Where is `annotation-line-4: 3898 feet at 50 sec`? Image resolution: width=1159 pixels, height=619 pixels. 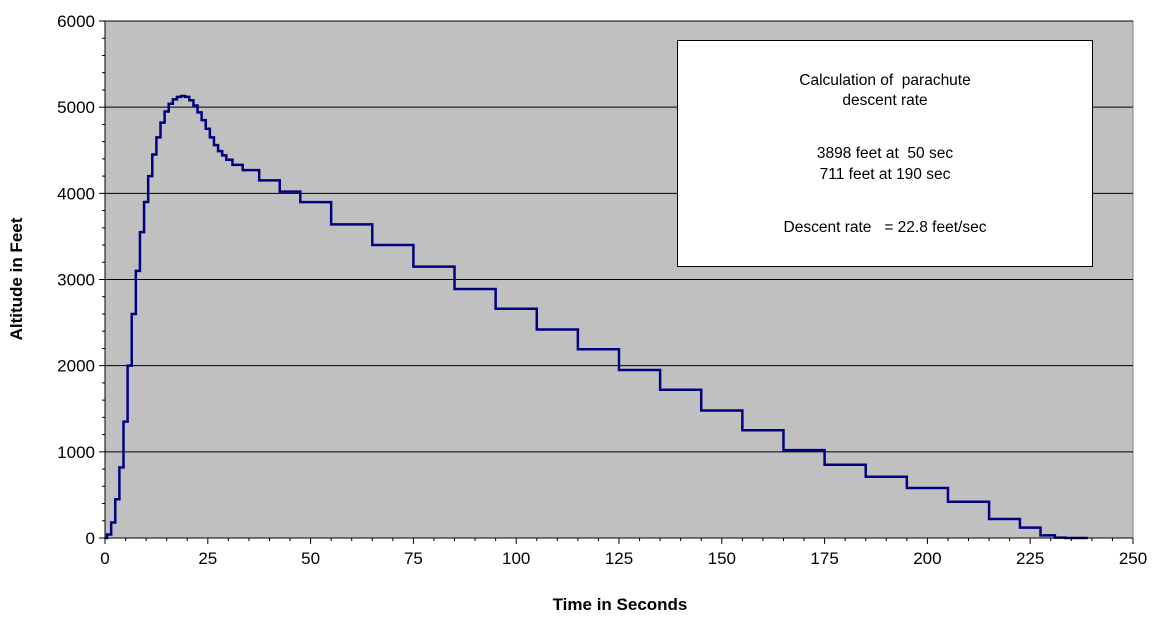
annotation-line-4: 3898 feet at 50 sec is located at coordinates (885, 153).